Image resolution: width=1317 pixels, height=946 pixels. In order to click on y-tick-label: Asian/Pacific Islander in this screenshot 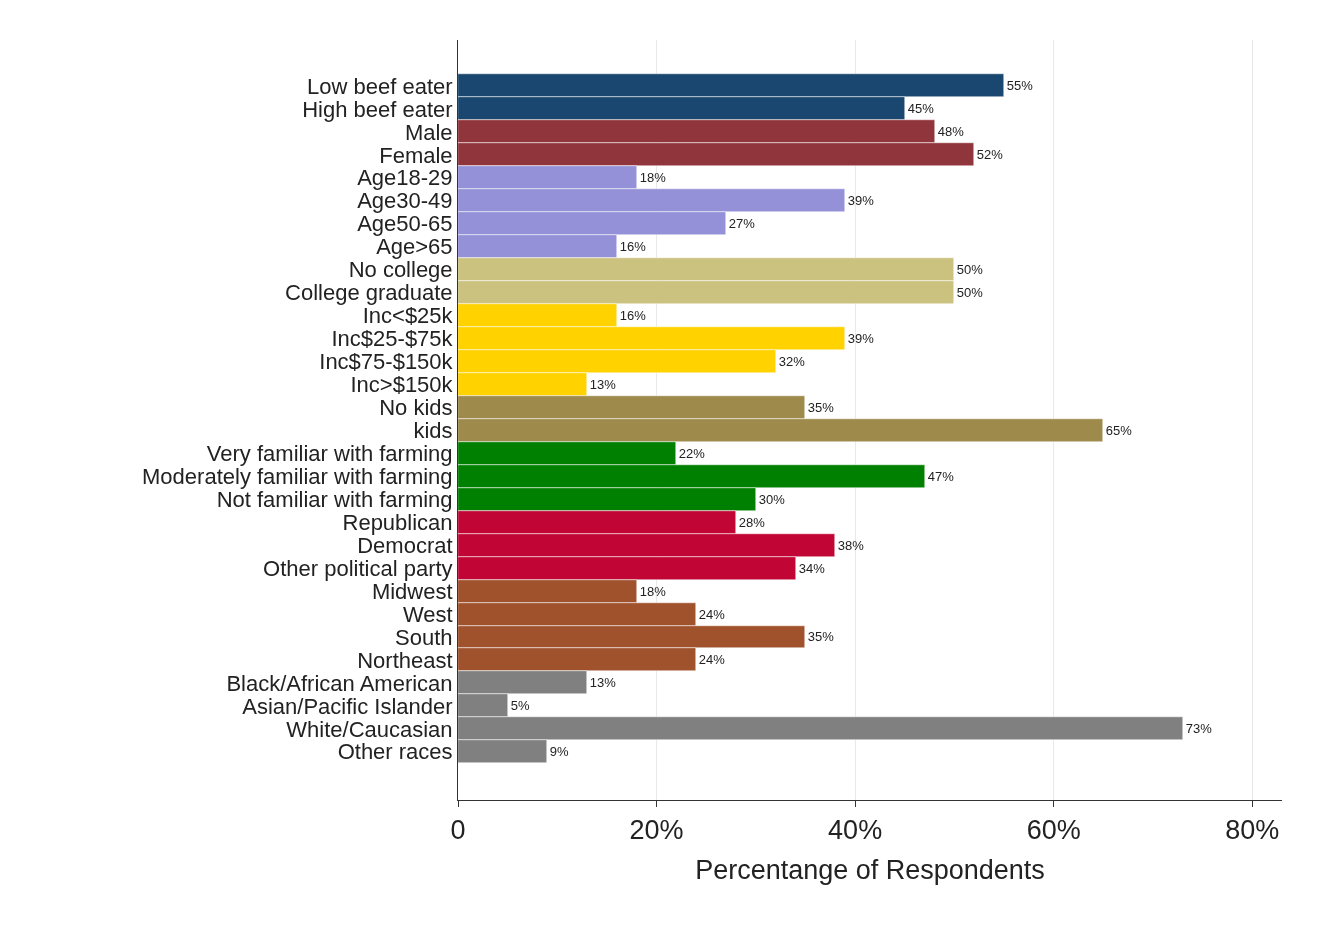, I will do `click(347, 706)`.